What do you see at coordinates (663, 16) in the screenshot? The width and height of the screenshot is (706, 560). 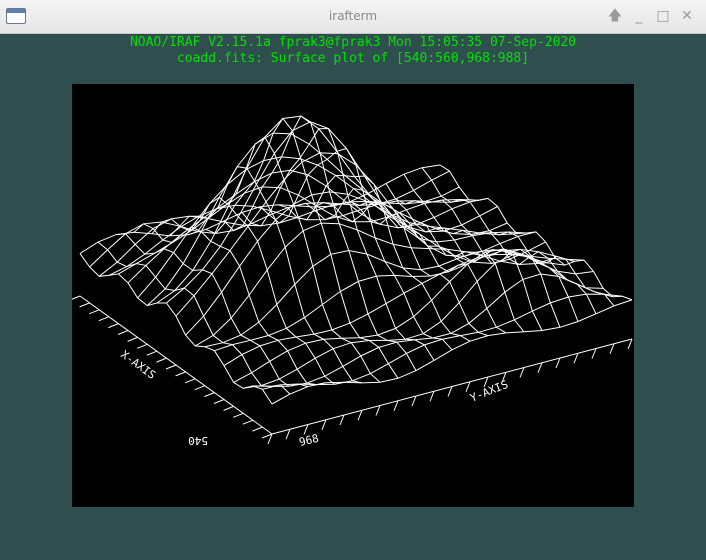 I see `maximize-button: □` at bounding box center [663, 16].